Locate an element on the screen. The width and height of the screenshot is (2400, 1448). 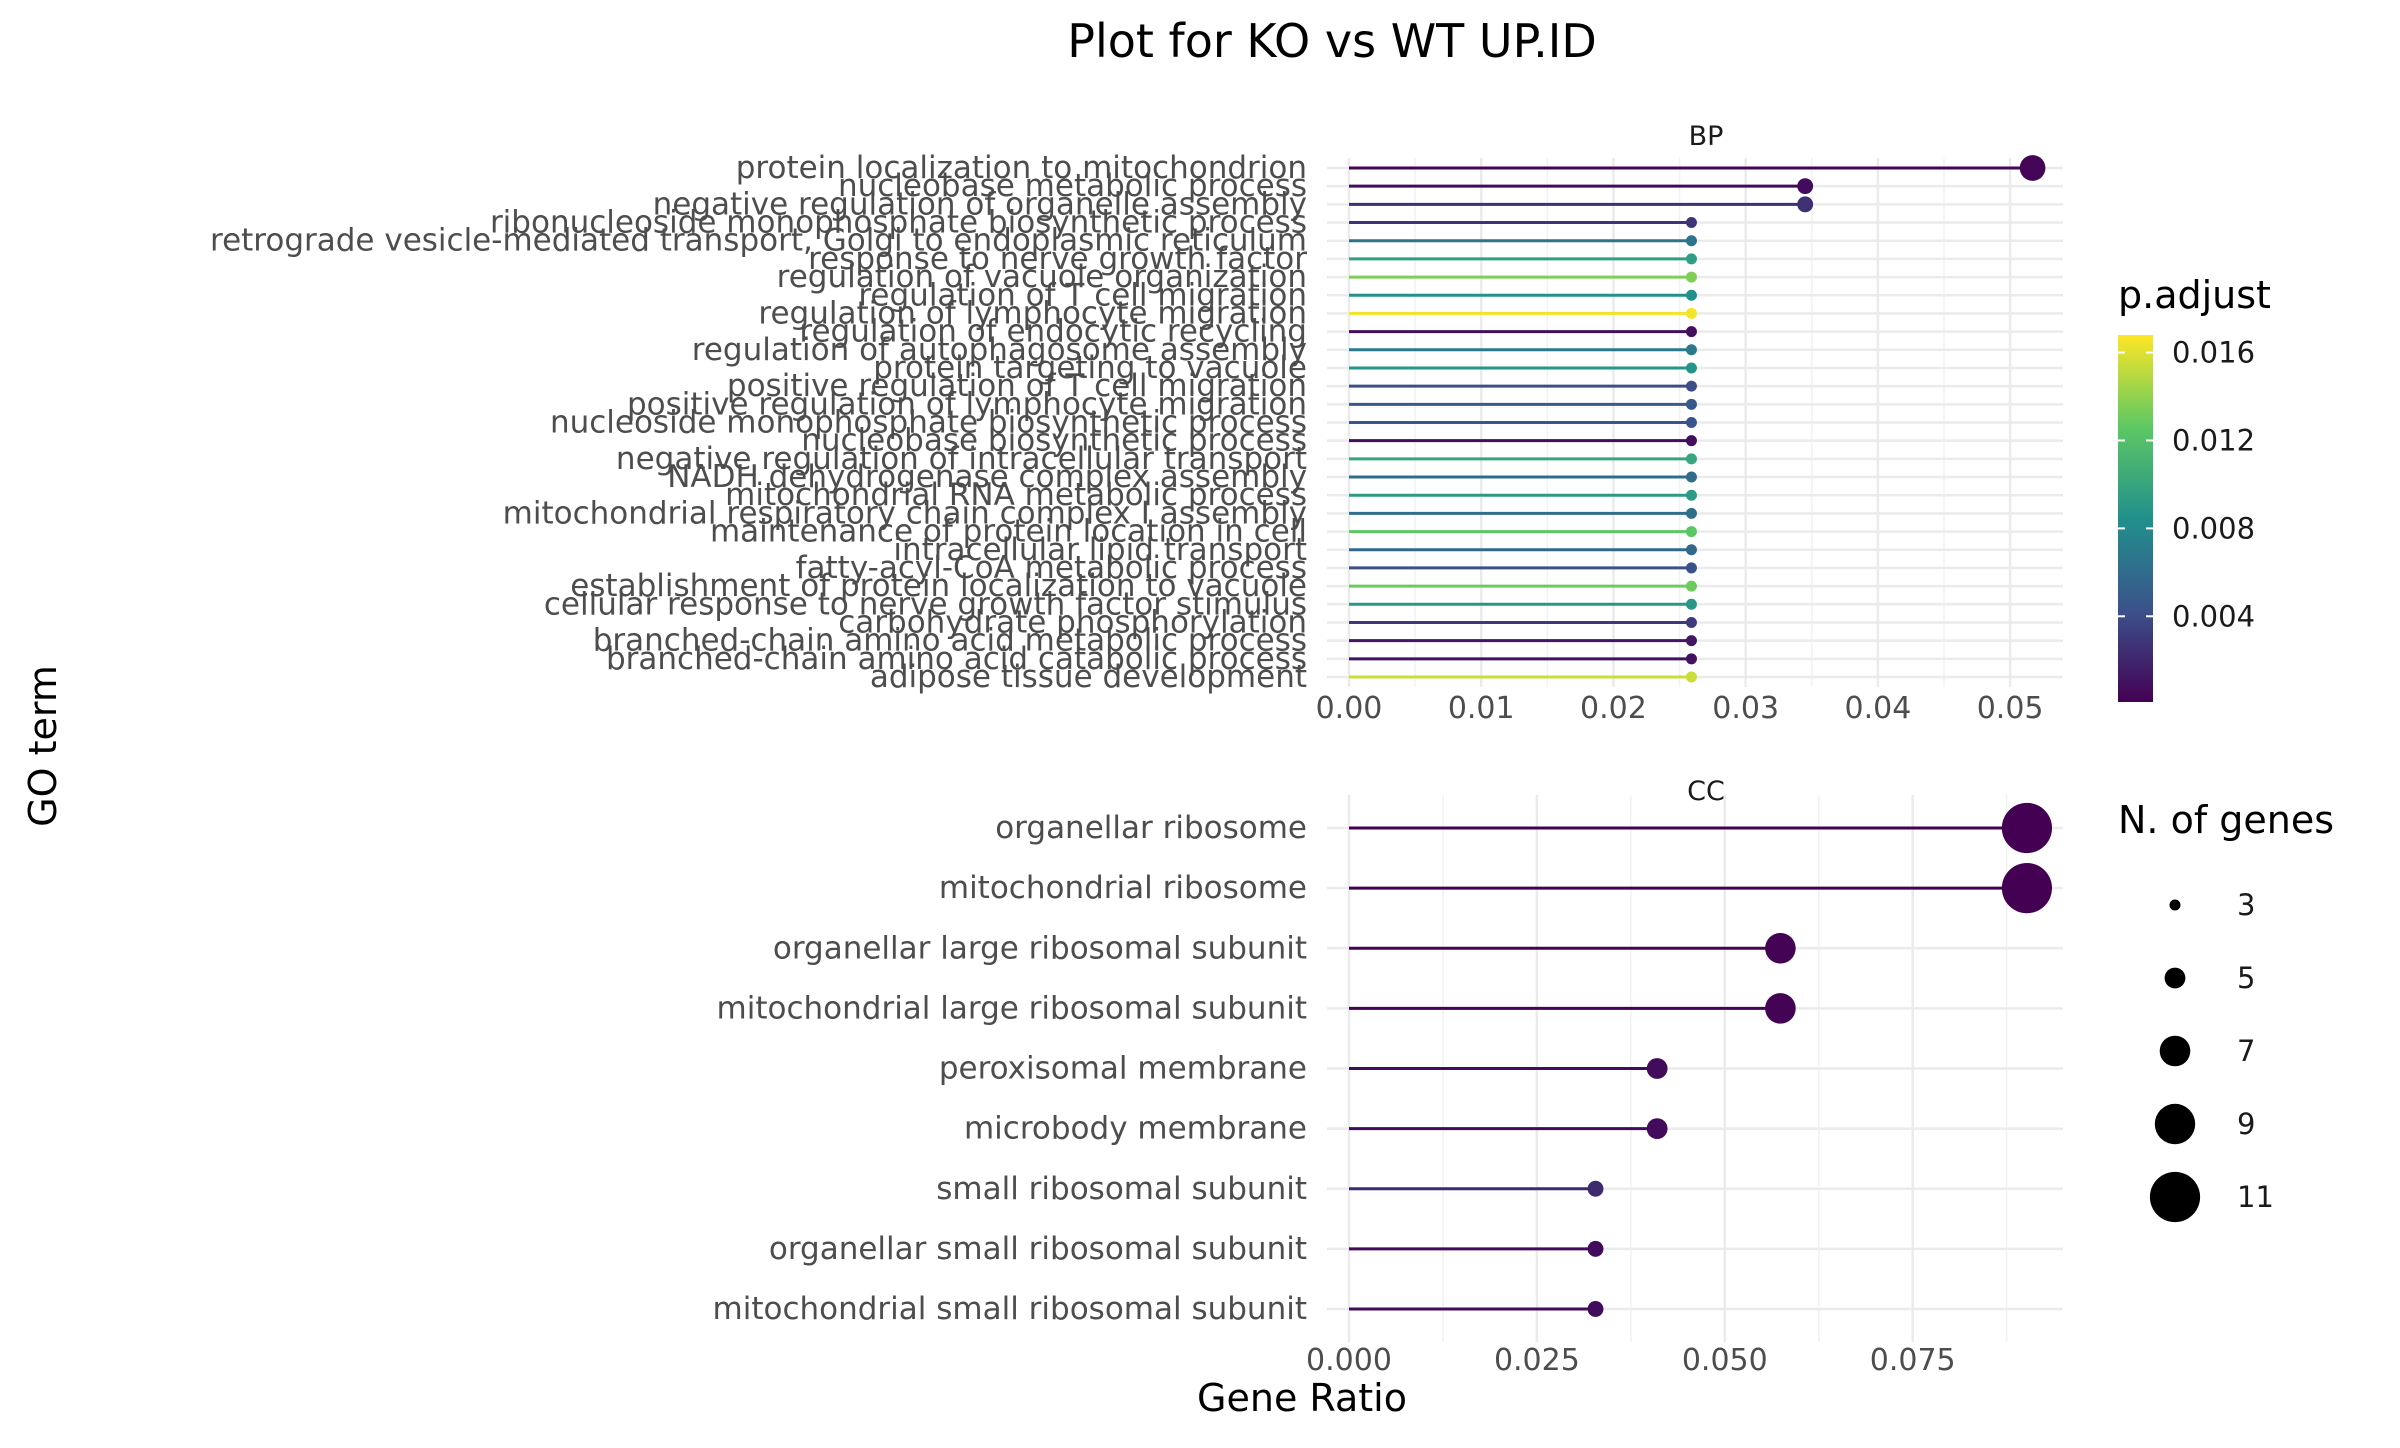
color-legend-title: p.adjust is located at coordinates (2194, 295).